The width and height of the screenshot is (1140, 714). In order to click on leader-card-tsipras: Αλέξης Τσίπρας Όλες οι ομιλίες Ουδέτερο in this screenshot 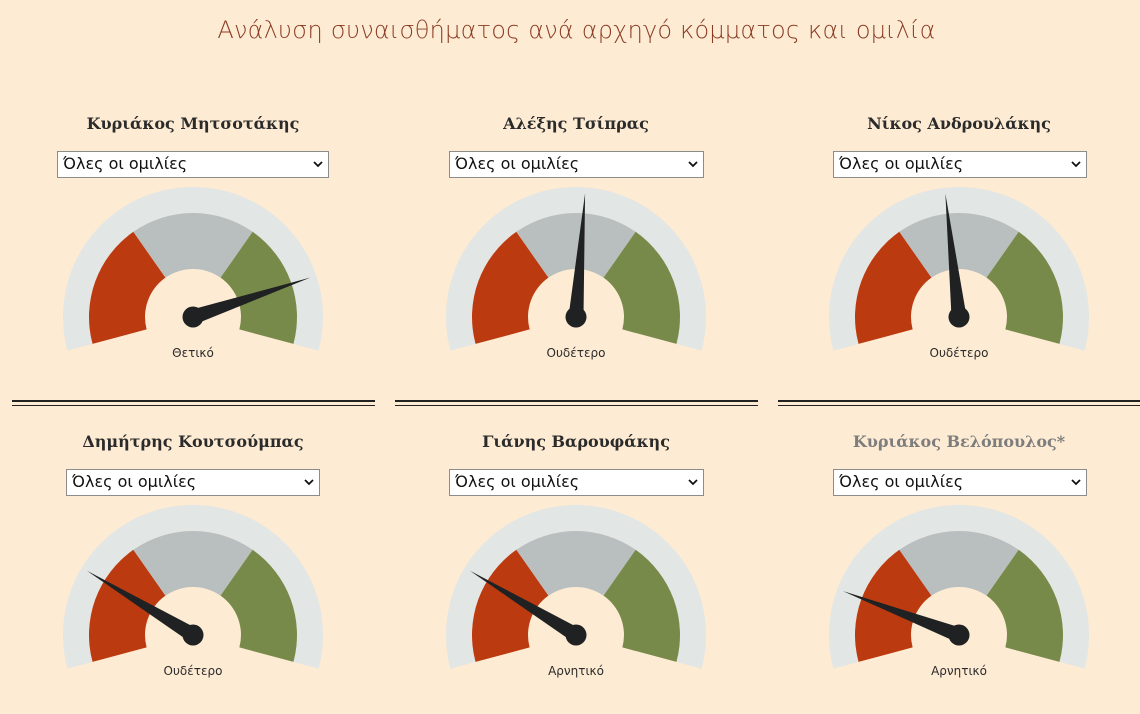, I will do `click(576, 264)`.